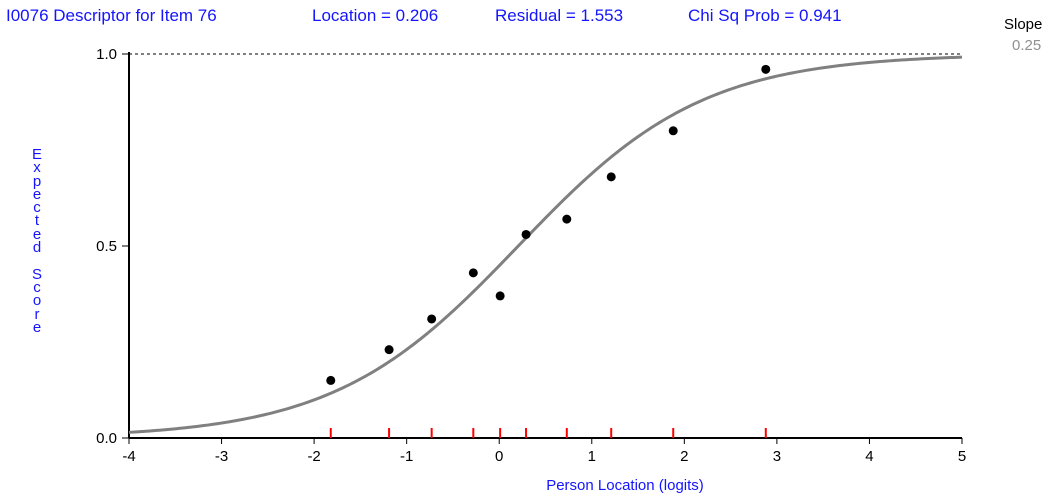 Image resolution: width=1047 pixels, height=494 pixels. I want to click on chisq-stat: Chi Sq Prob = 0.941, so click(765, 15).